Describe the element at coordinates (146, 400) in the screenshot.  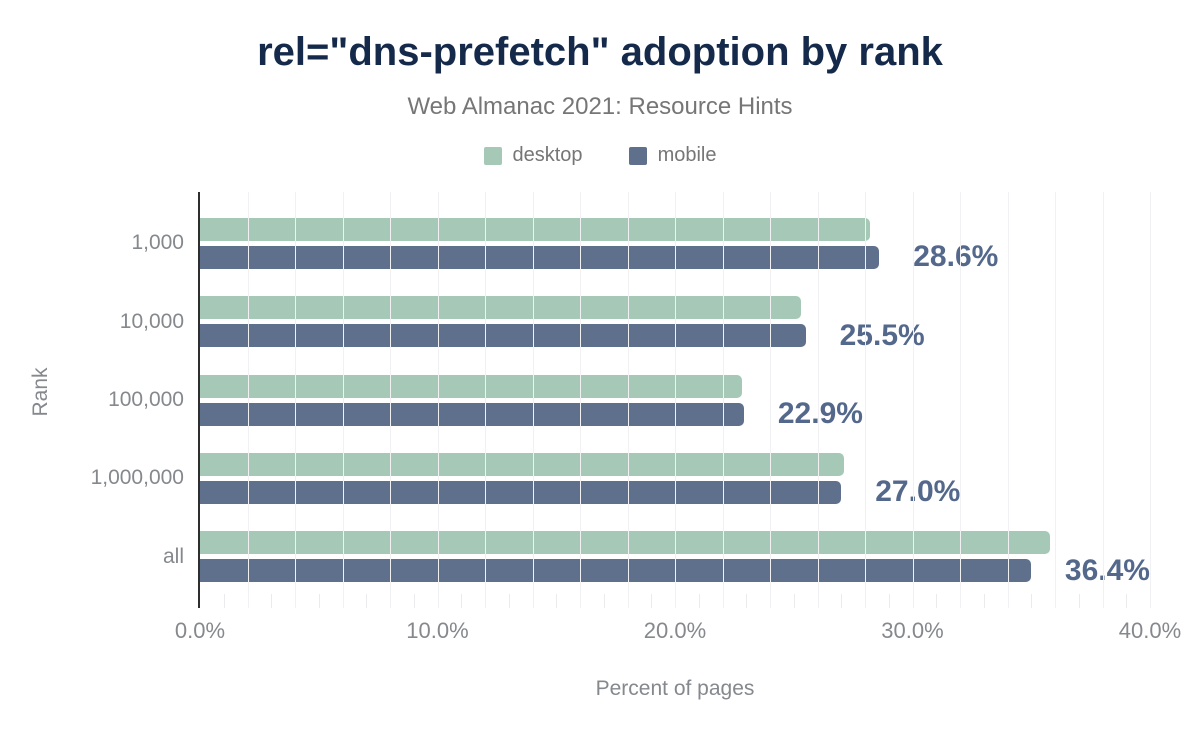
I see `category-label: 100,000` at that location.